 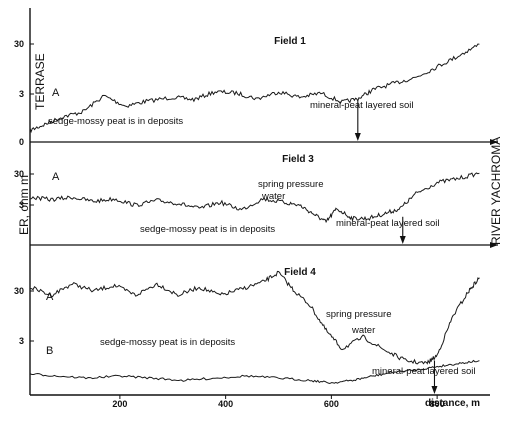 What do you see at coordinates (494, 142) in the screenshot?
I see `panel-divider-1-arrowhead` at bounding box center [494, 142].